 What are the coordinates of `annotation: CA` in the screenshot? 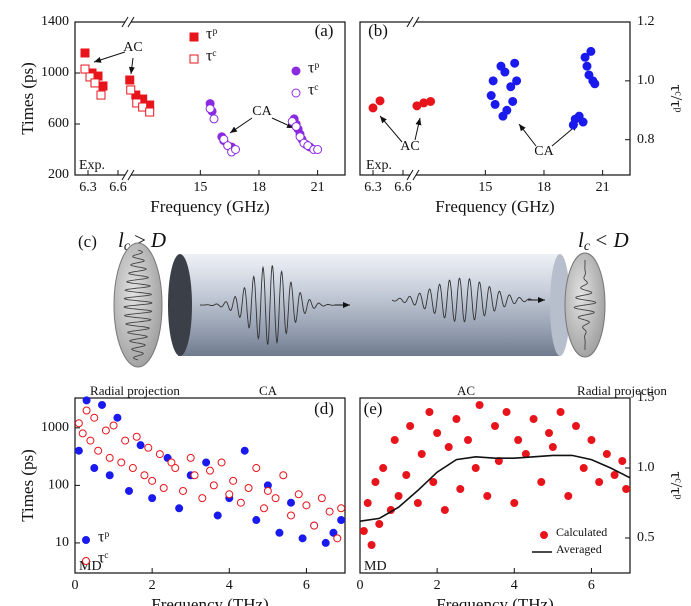 It's located at (262, 111).